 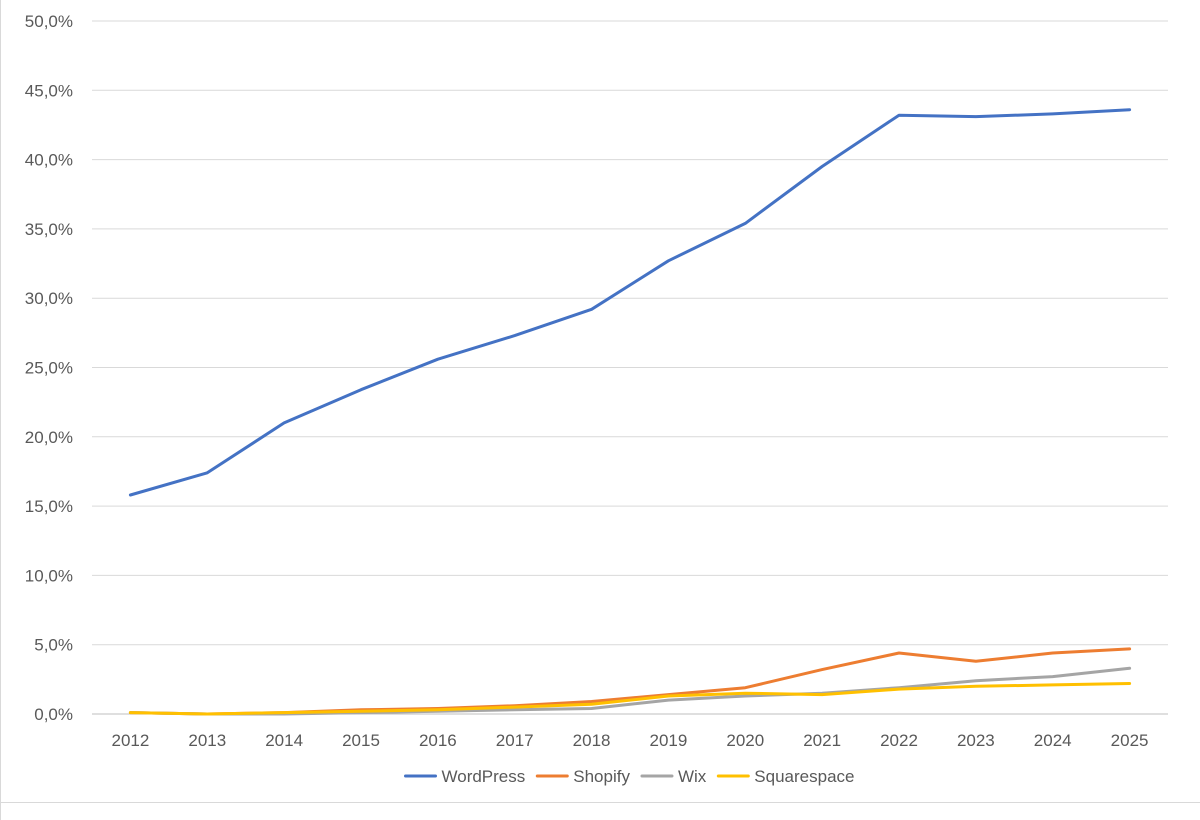 What do you see at coordinates (131, 740) in the screenshot?
I see `x-tick-label: 2012` at bounding box center [131, 740].